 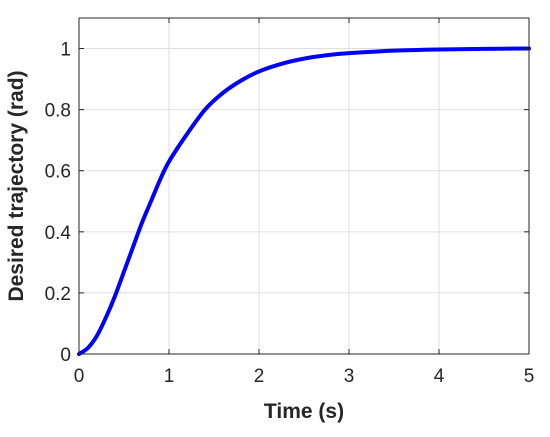 I want to click on x-tick-label: 5, so click(x=529, y=376).